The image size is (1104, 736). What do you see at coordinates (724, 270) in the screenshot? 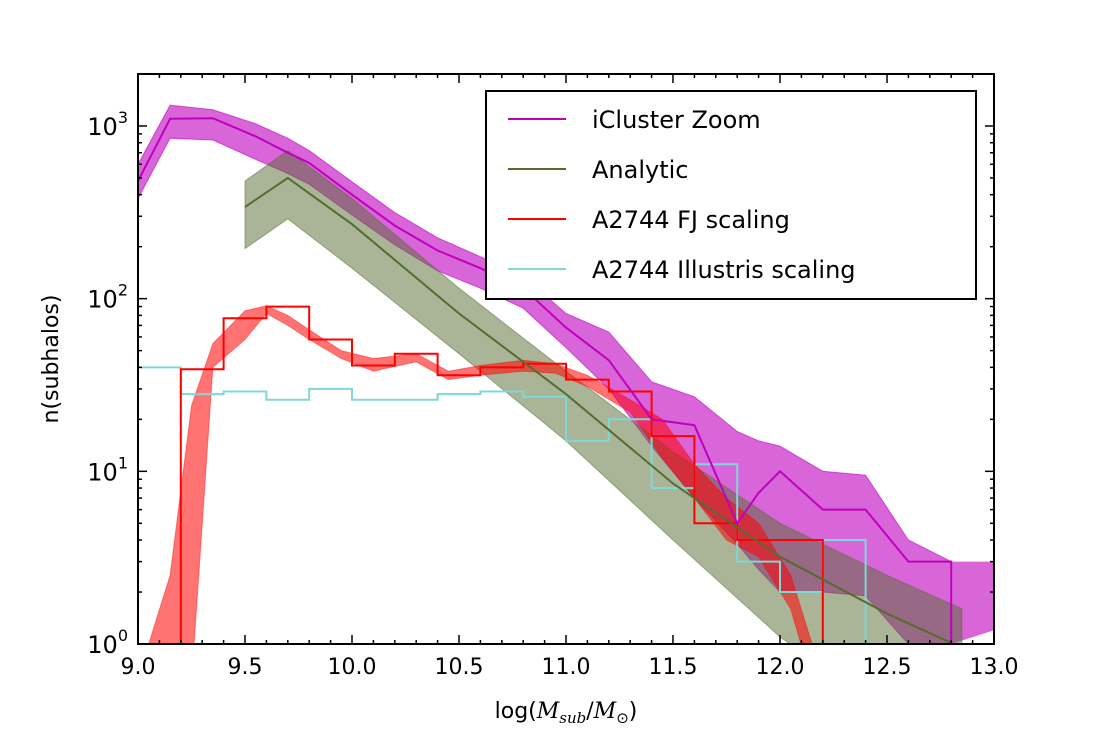
I see `legend-label: A2744 Illustris scaling` at bounding box center [724, 270].